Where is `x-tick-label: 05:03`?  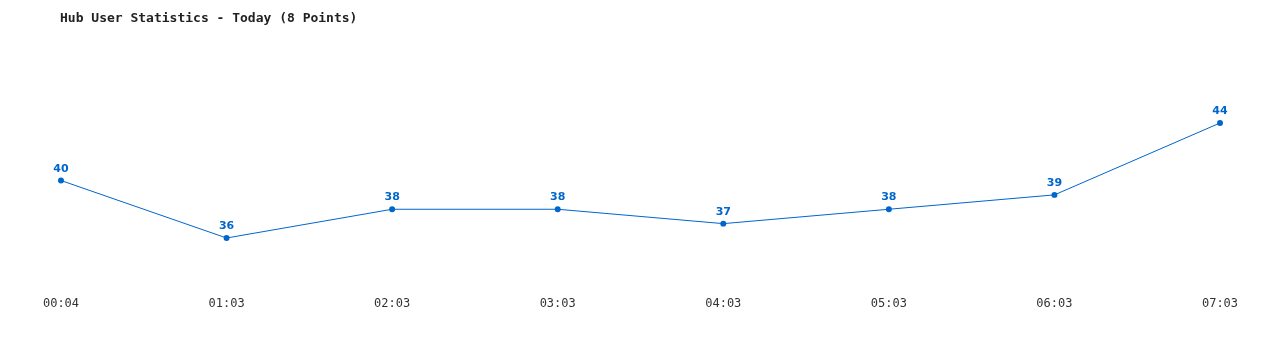
x-tick-label: 05:03 is located at coordinates (888, 303).